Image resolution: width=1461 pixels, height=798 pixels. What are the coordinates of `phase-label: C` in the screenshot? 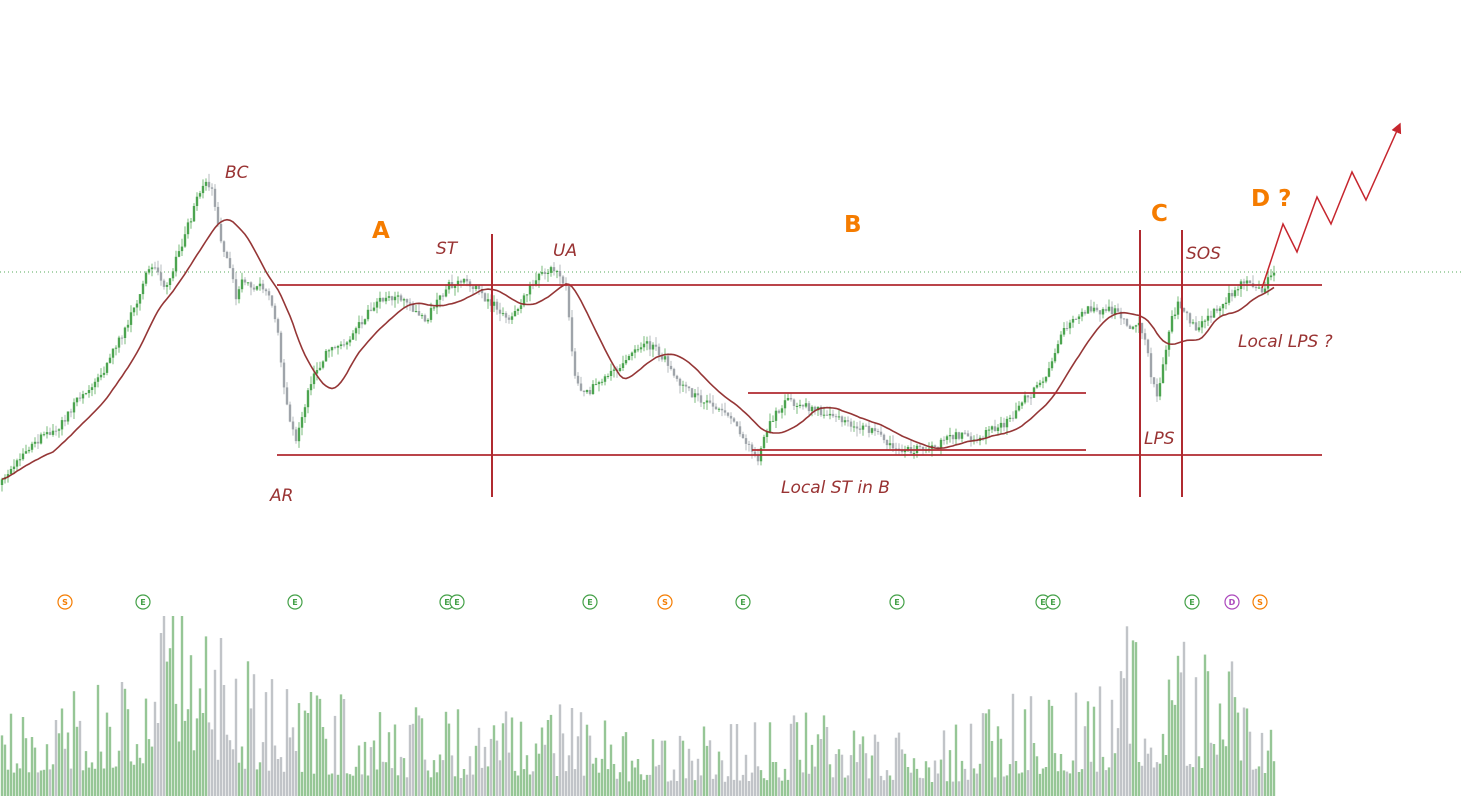 It's located at (1159, 214).